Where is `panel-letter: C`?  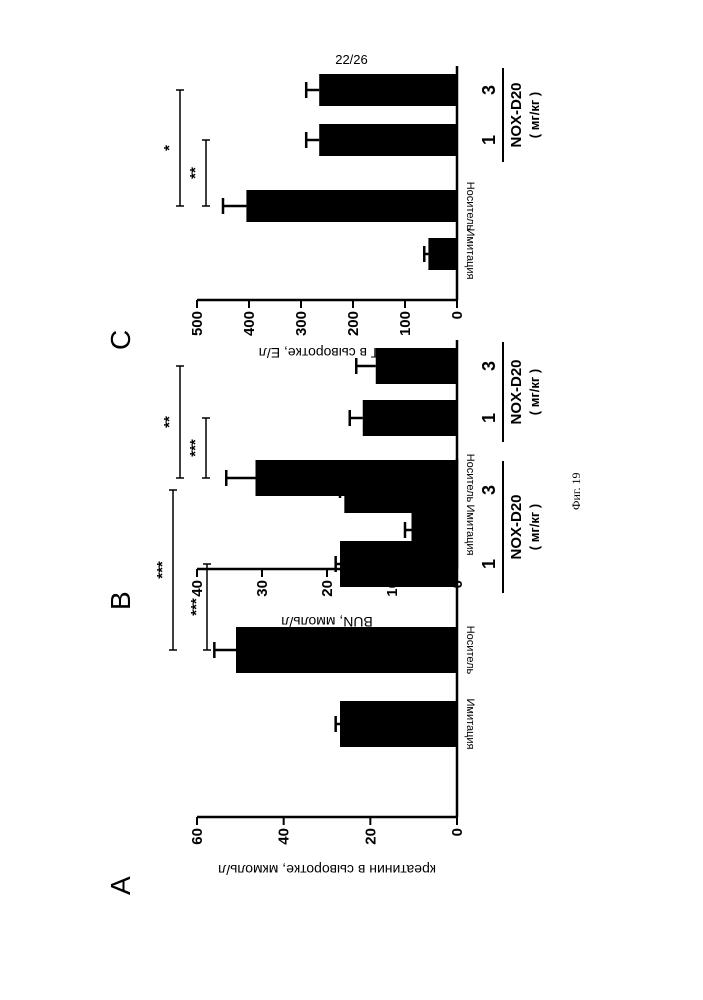
panel-letter: C is located at coordinates (120, 340).